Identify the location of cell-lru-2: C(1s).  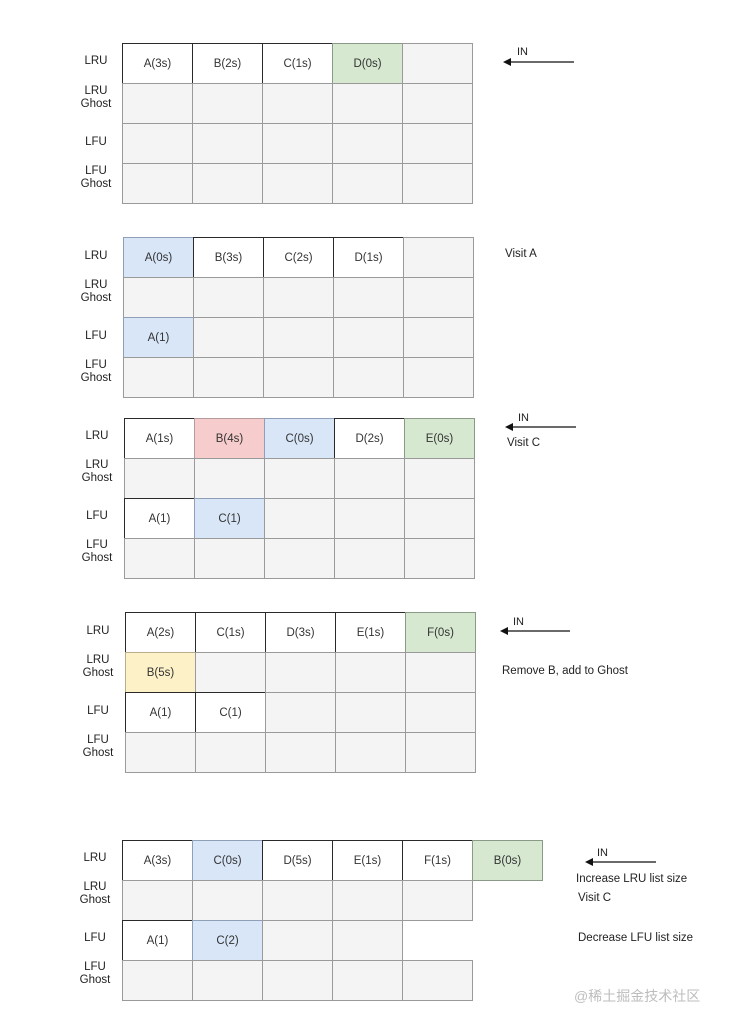
(230, 632).